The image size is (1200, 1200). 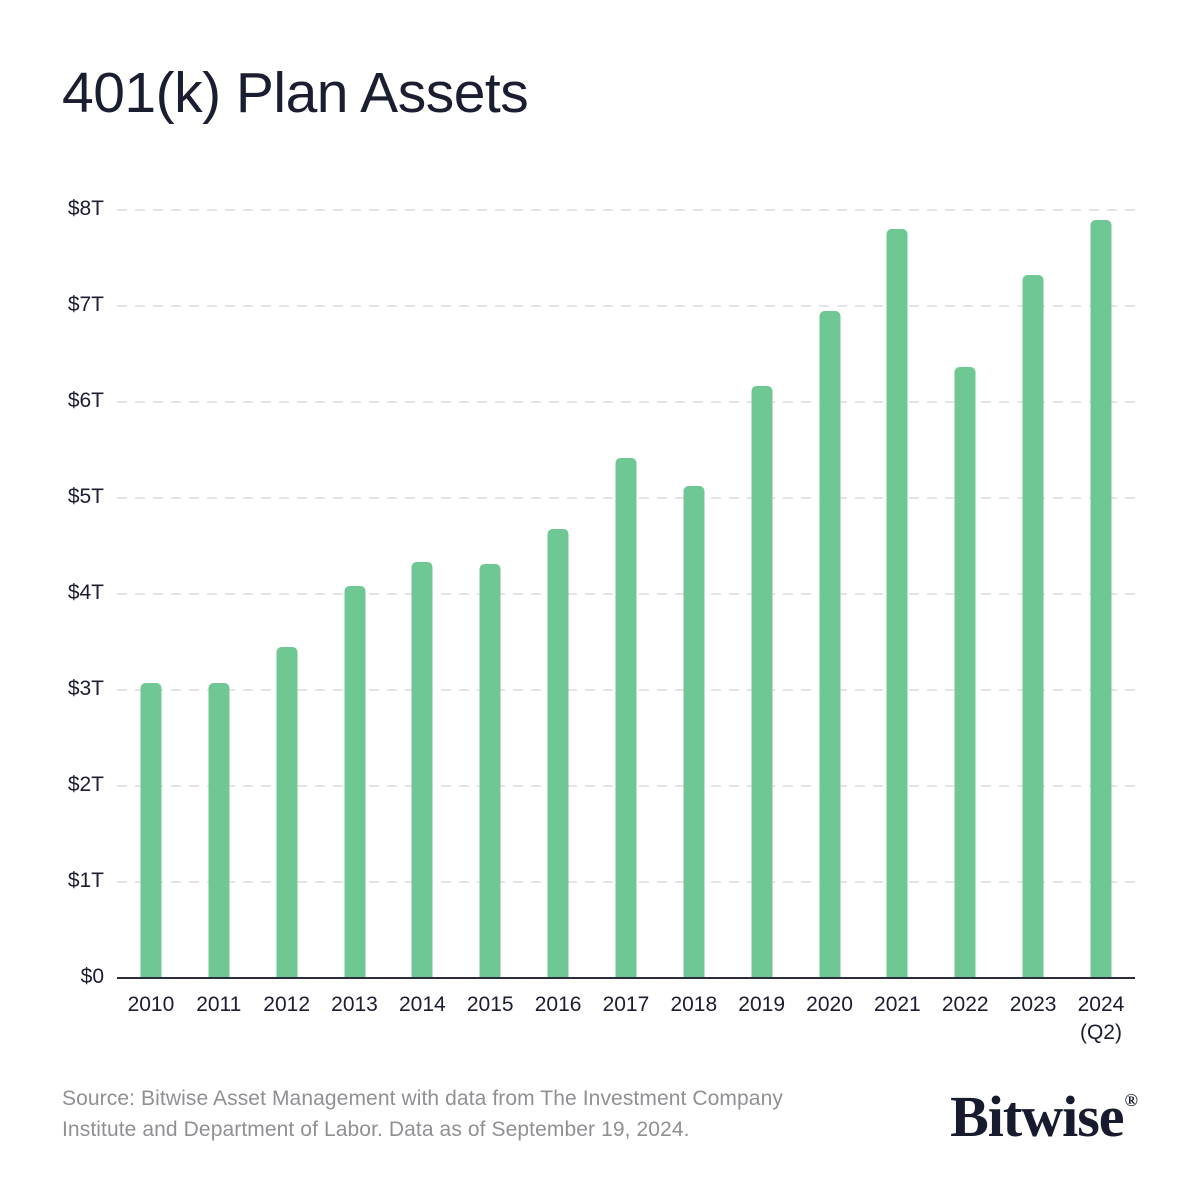 What do you see at coordinates (694, 1004) in the screenshot?
I see `x-tick-label-2018: 2018` at bounding box center [694, 1004].